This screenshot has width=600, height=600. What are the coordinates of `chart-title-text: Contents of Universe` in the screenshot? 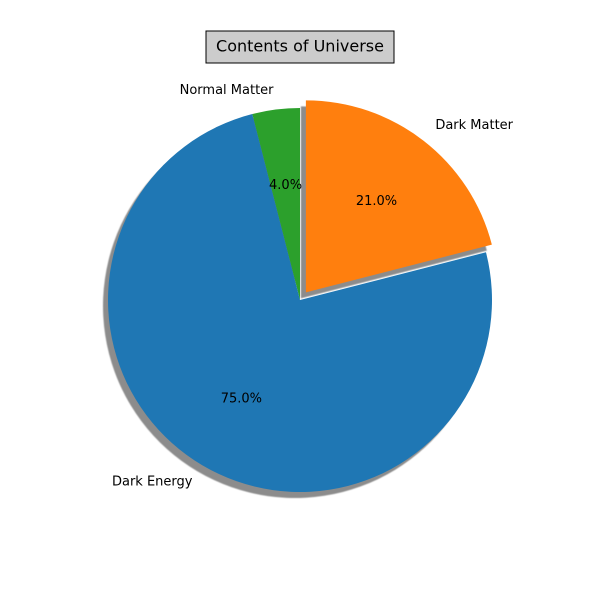 It's located at (300, 46).